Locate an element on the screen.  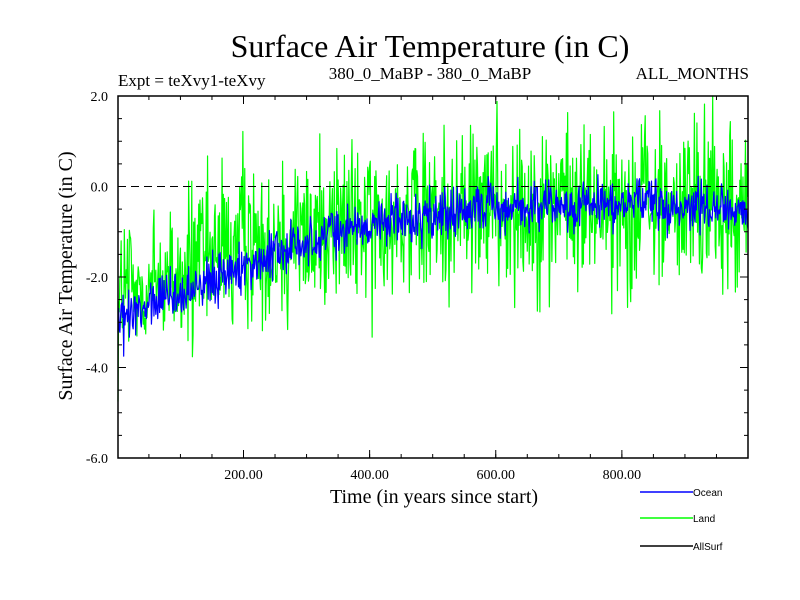
x-axis-title: Time (in years since start) is located at coordinates (434, 497).